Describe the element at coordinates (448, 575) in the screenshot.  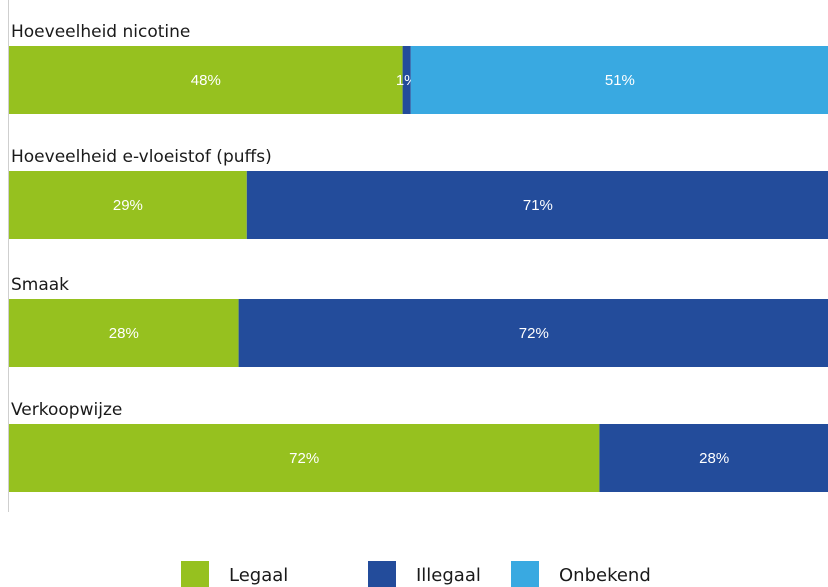
I see `legend-label-illegaal: Illegaal` at that location.